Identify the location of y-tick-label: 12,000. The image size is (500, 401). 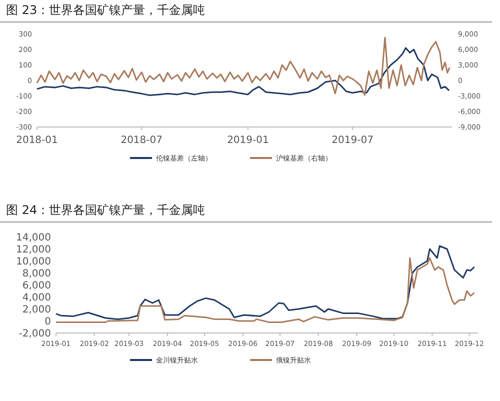
(33, 250).